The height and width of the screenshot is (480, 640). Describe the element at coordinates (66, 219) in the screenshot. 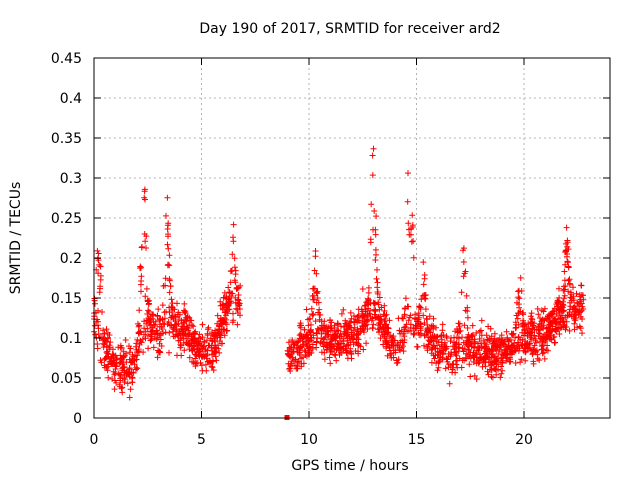

I see `y-tick-label: 0.25` at that location.